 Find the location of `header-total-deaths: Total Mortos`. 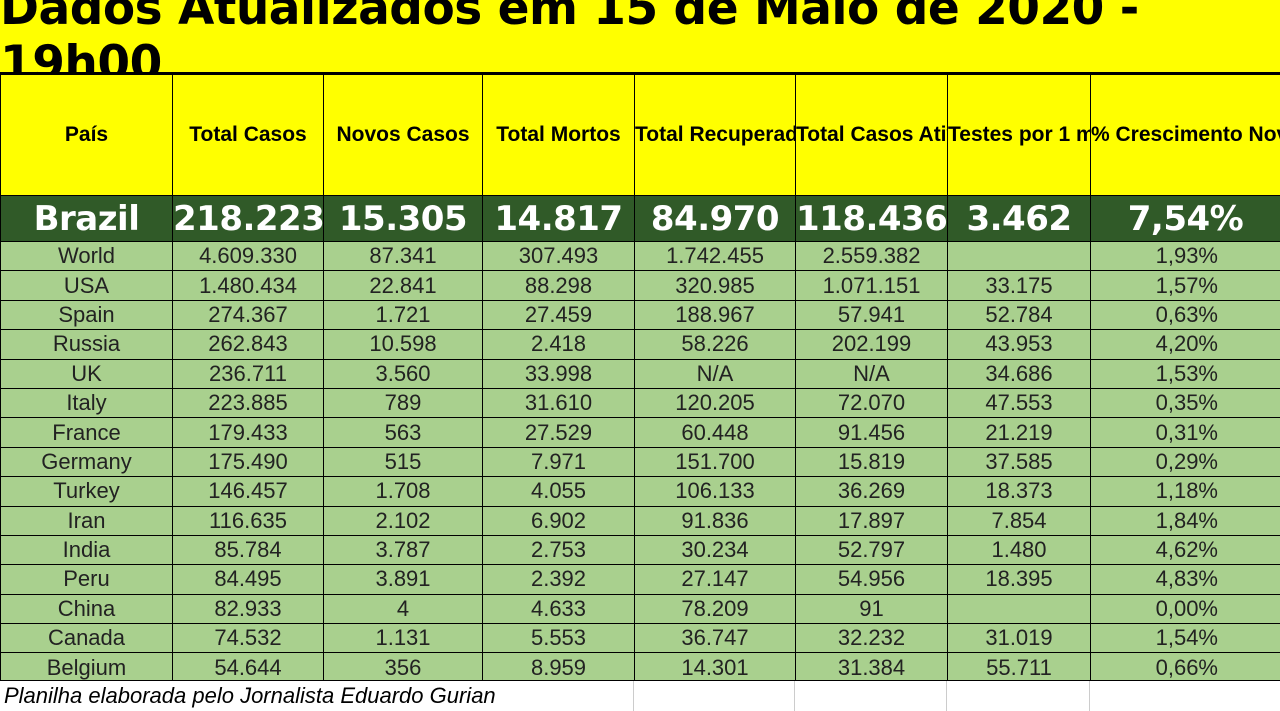

header-total-deaths: Total Mortos is located at coordinates (559, 135).